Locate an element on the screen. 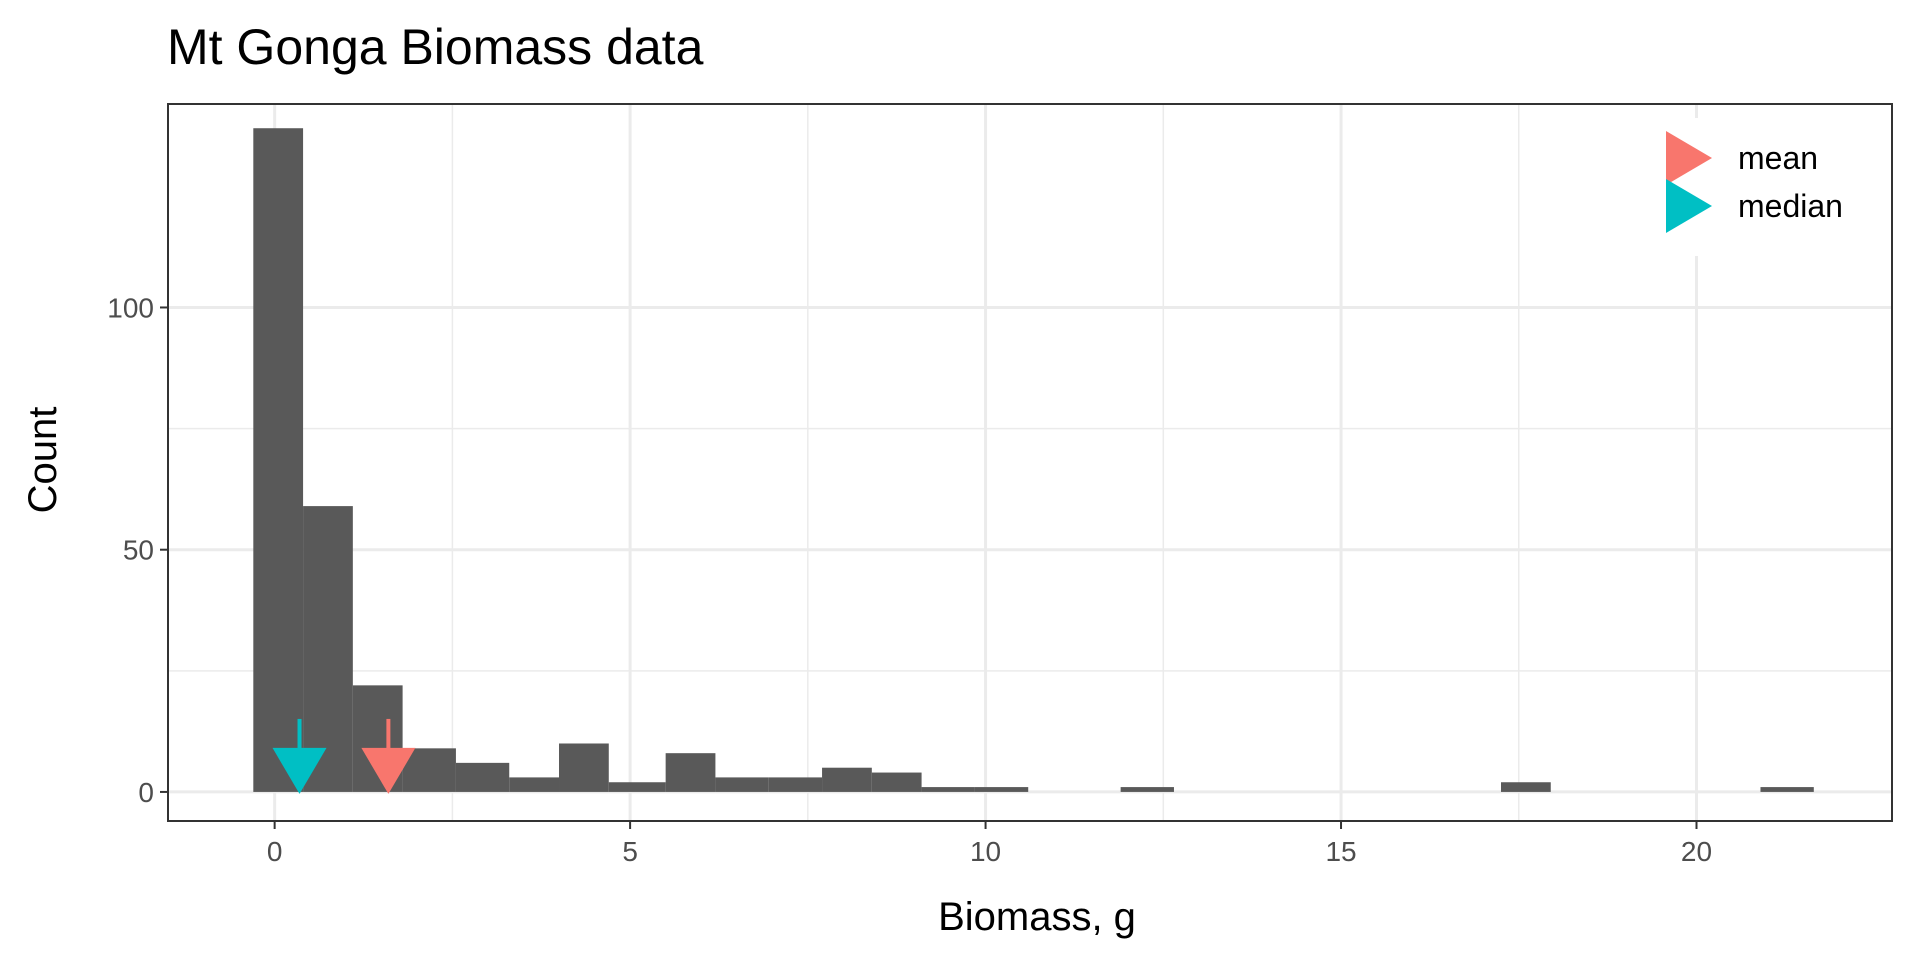  chart-title: Mt Gonga Biomass data is located at coordinates (435, 47).